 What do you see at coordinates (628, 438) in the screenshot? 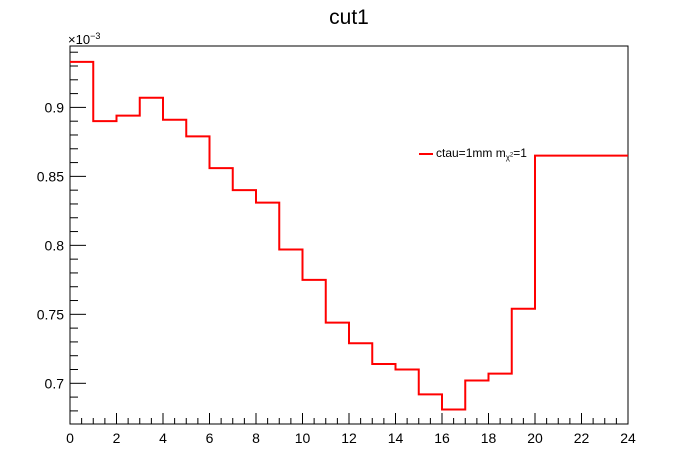
I see `x-tick-label: 24` at bounding box center [628, 438].